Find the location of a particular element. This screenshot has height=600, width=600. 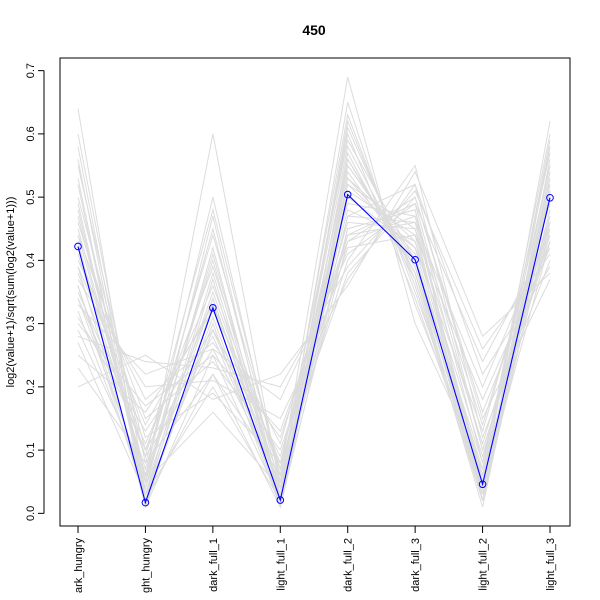

x-tick-label-dark_full_2: dark_full_2 is located at coordinates (349, 565).